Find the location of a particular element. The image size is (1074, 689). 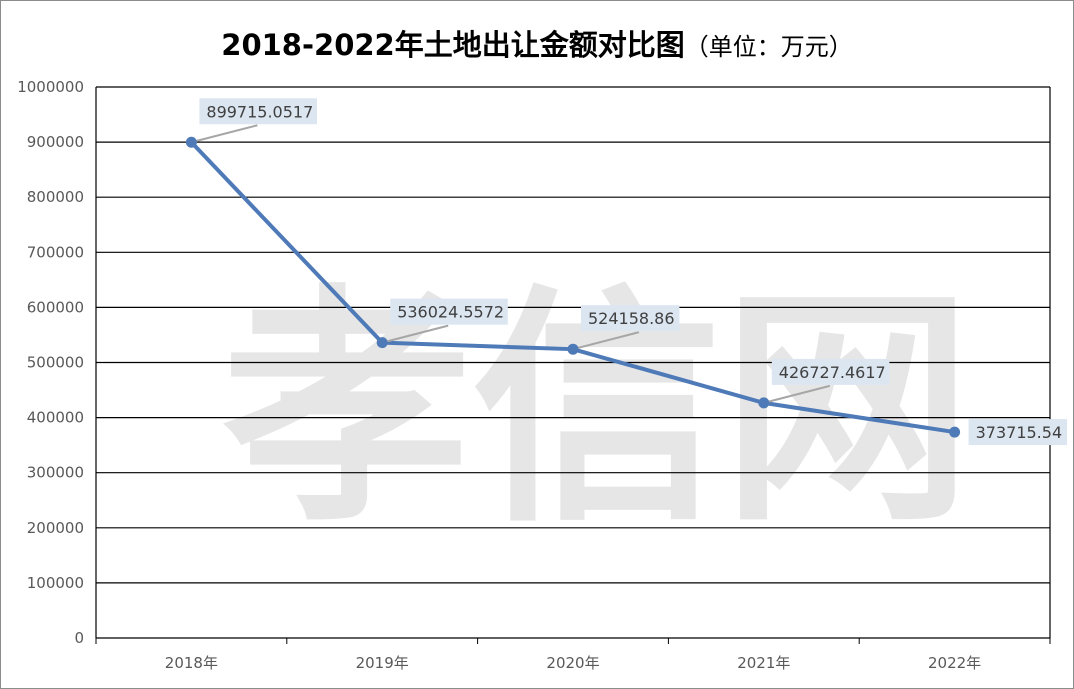

y-tick-label: 800000 is located at coordinates (55, 197).